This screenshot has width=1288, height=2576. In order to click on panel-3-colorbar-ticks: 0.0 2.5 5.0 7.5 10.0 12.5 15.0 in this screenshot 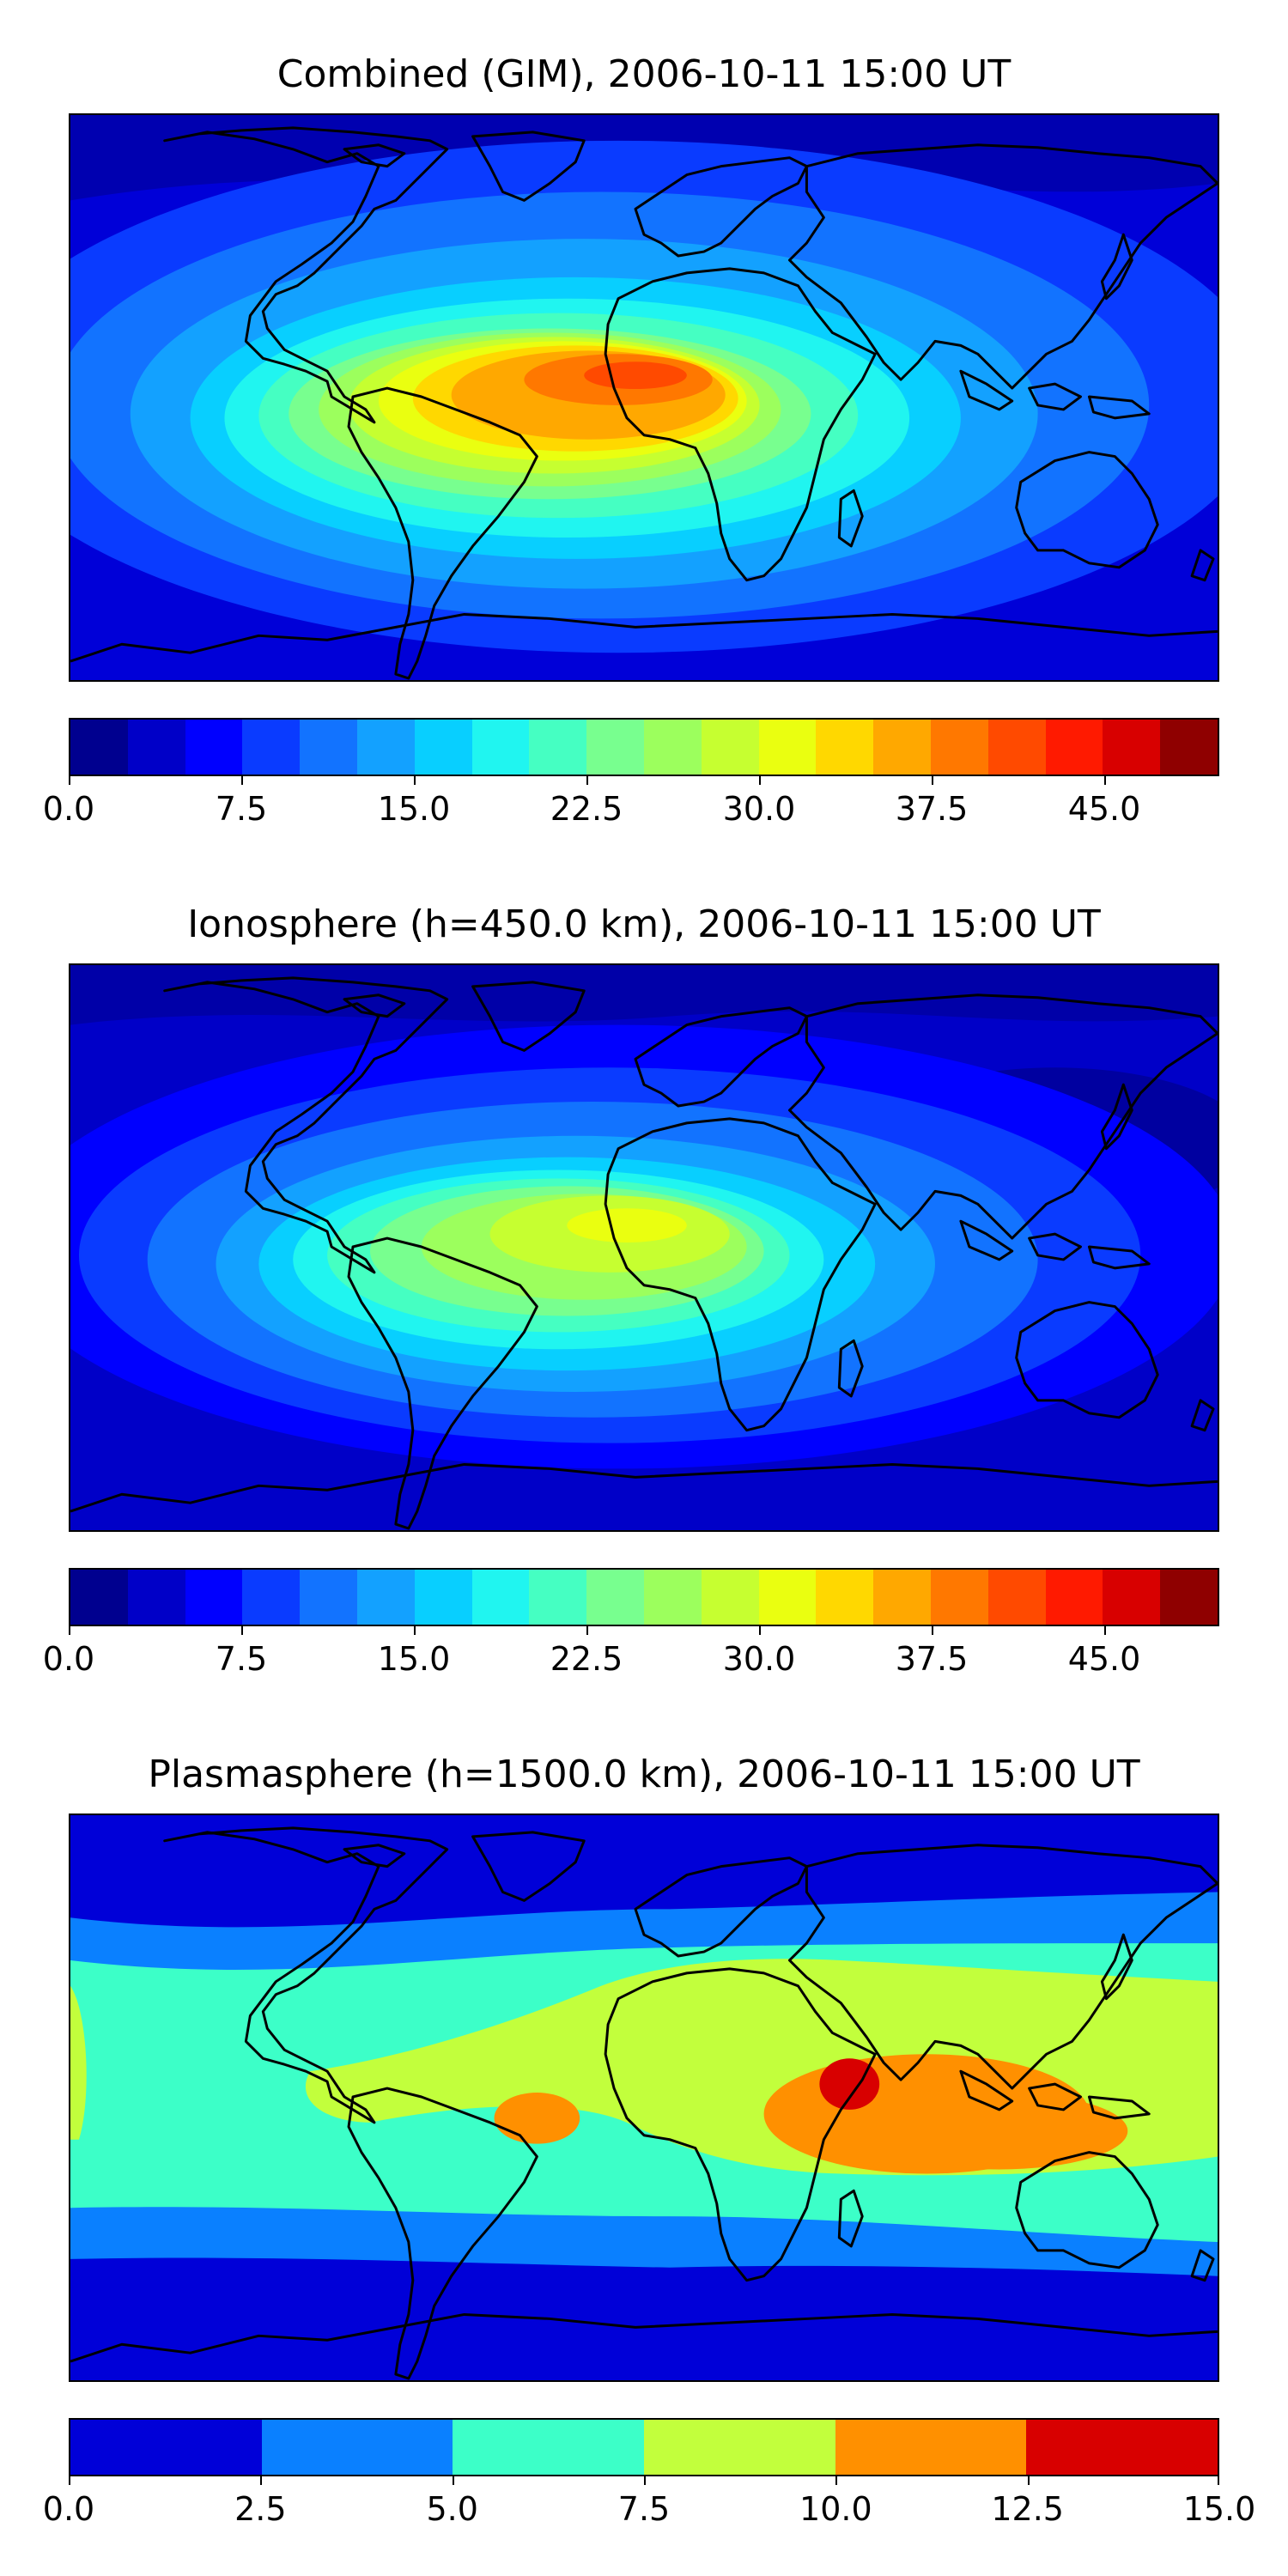, I will do `click(649, 2501)`.